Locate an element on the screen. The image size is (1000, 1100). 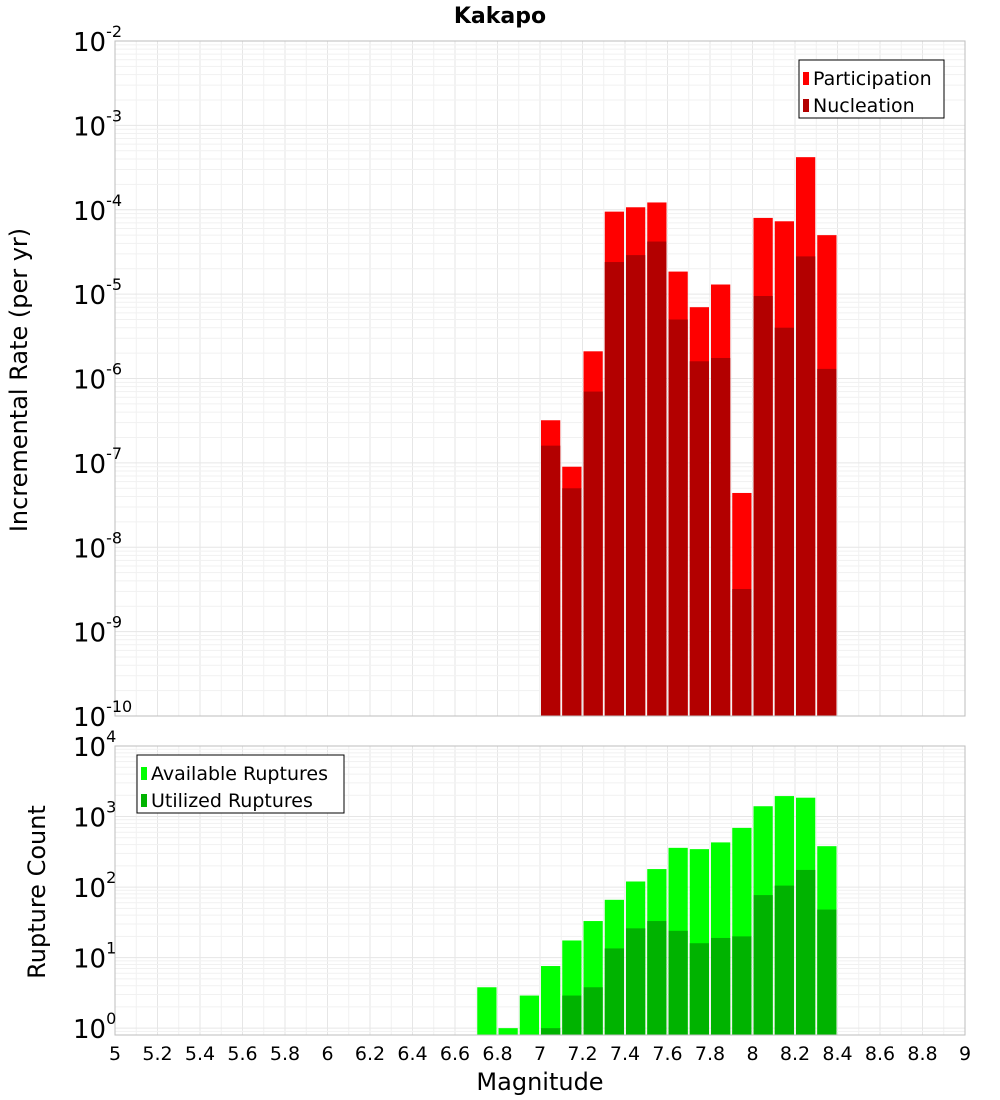
y-tick-exponent: -6 is located at coordinates (114, 369).